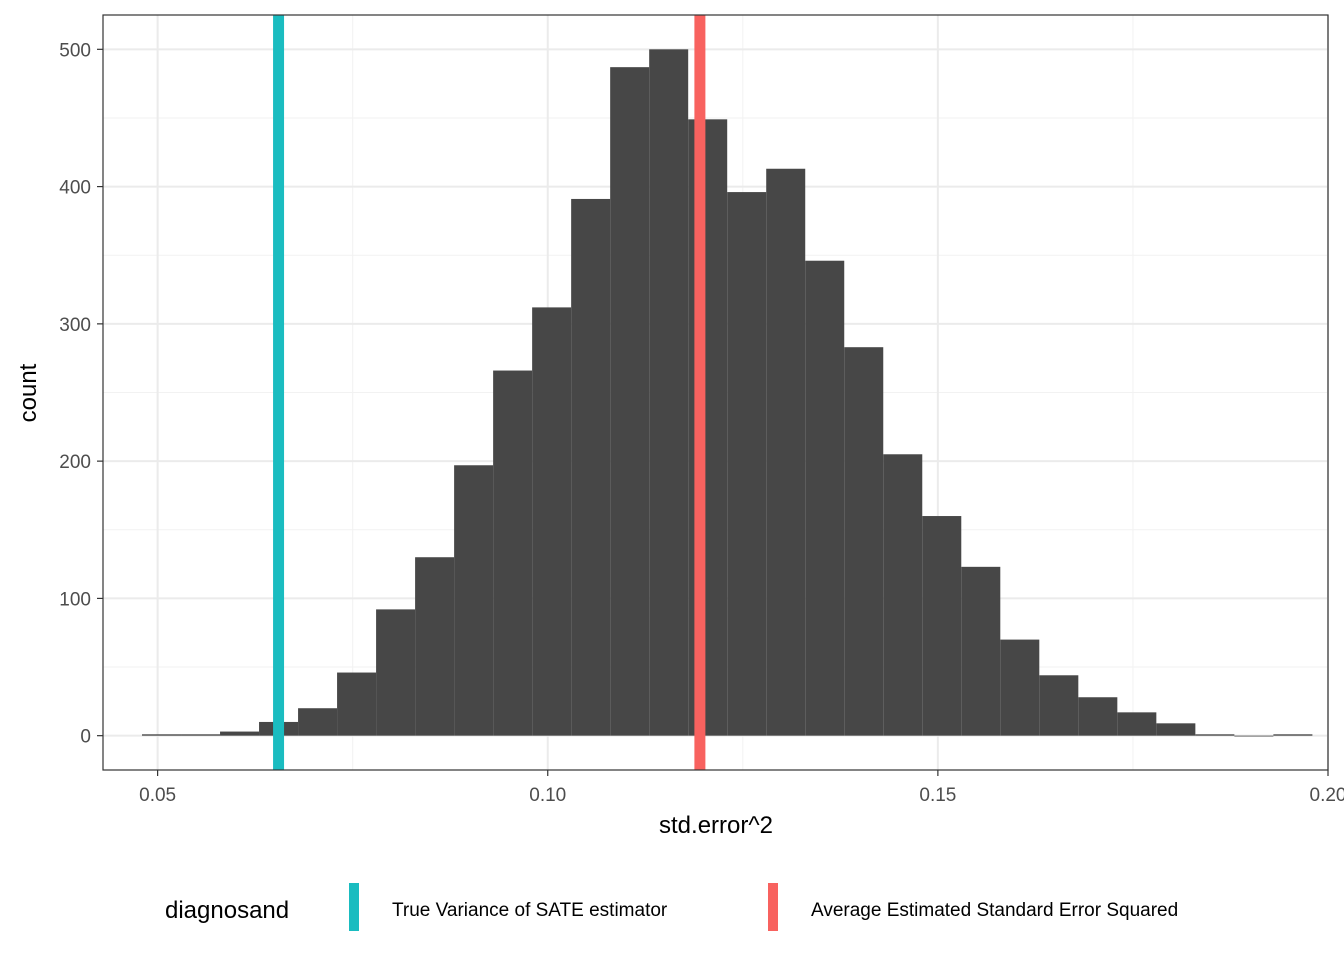 The width and height of the screenshot is (1344, 960). I want to click on x-tick-label: 0.20, so click(1327, 795).